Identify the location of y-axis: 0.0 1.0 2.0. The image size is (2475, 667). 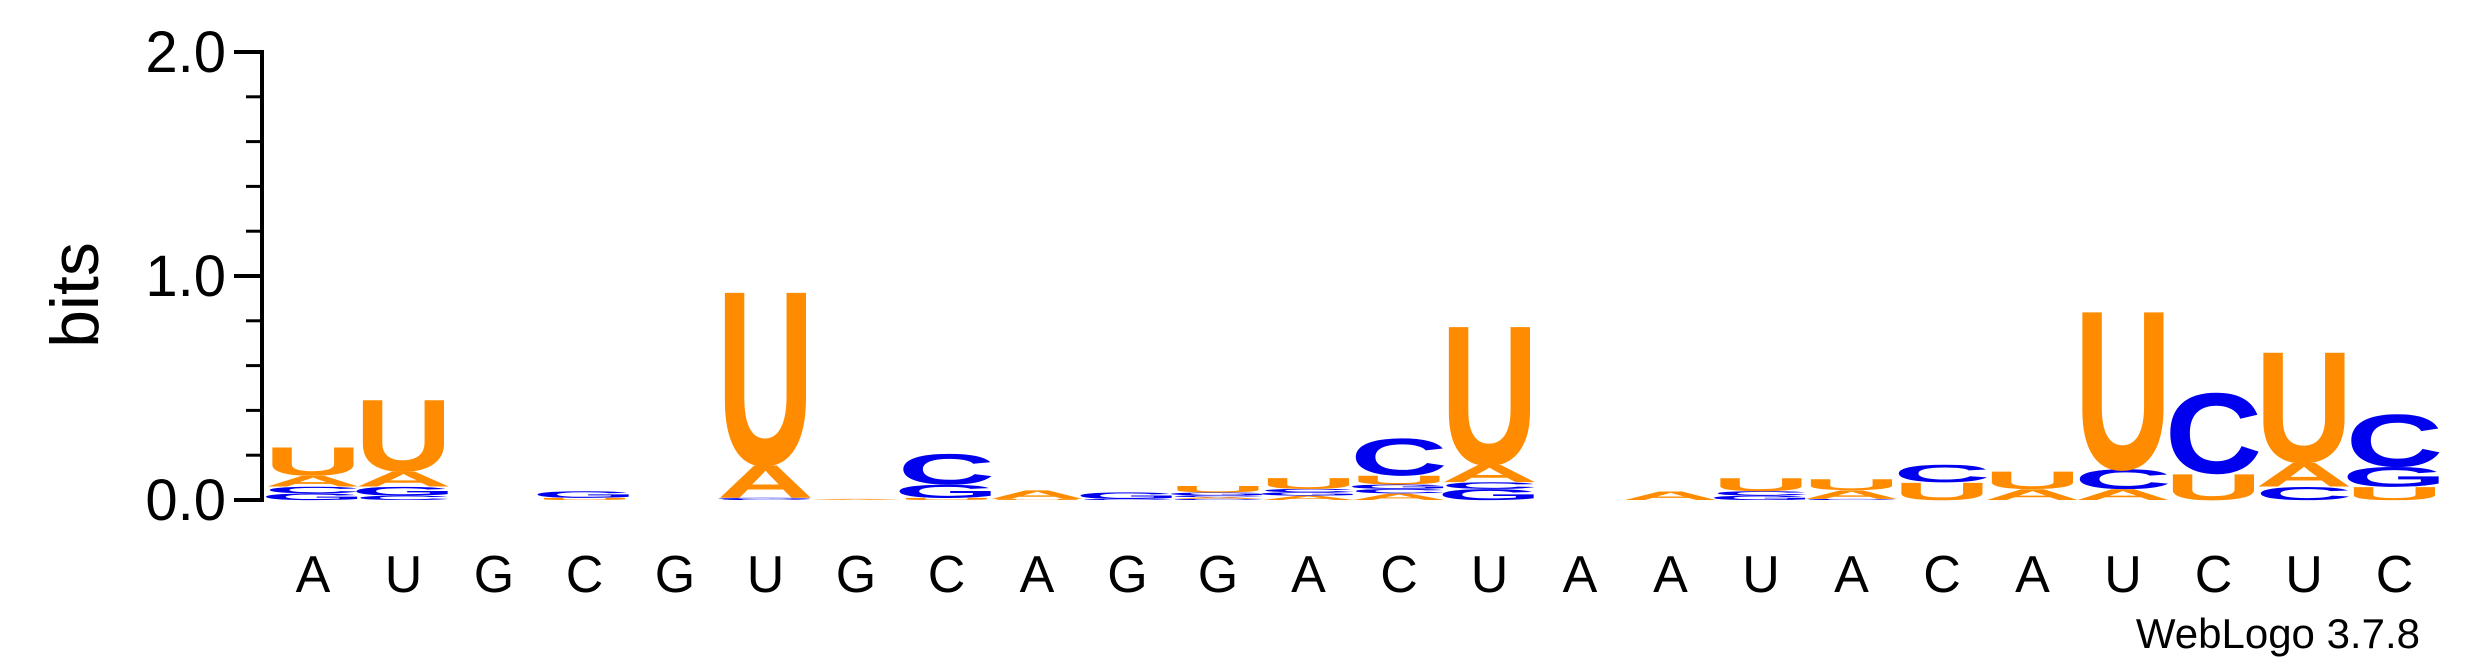
(204, 276).